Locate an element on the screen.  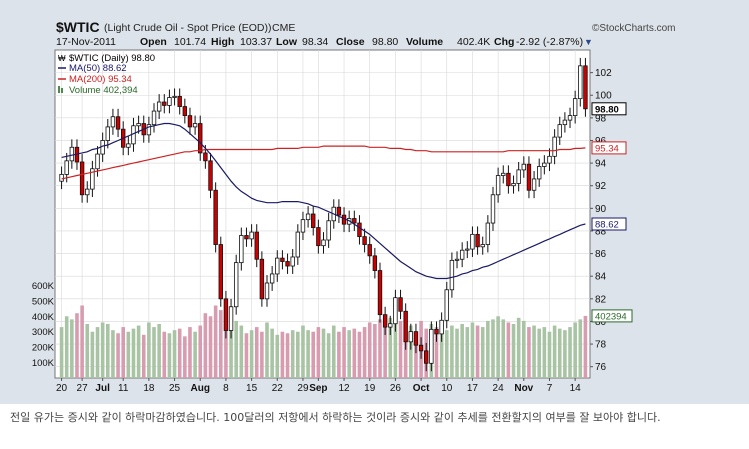
date-tick-label: Oct is located at coordinates (421, 388).